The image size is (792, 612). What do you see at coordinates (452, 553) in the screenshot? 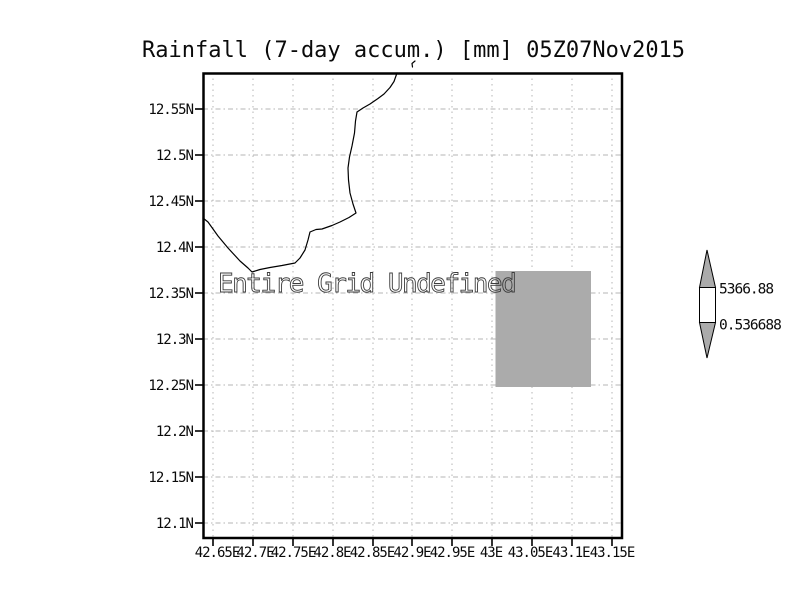
I see `x-tick-label: 42.95E` at bounding box center [452, 553].